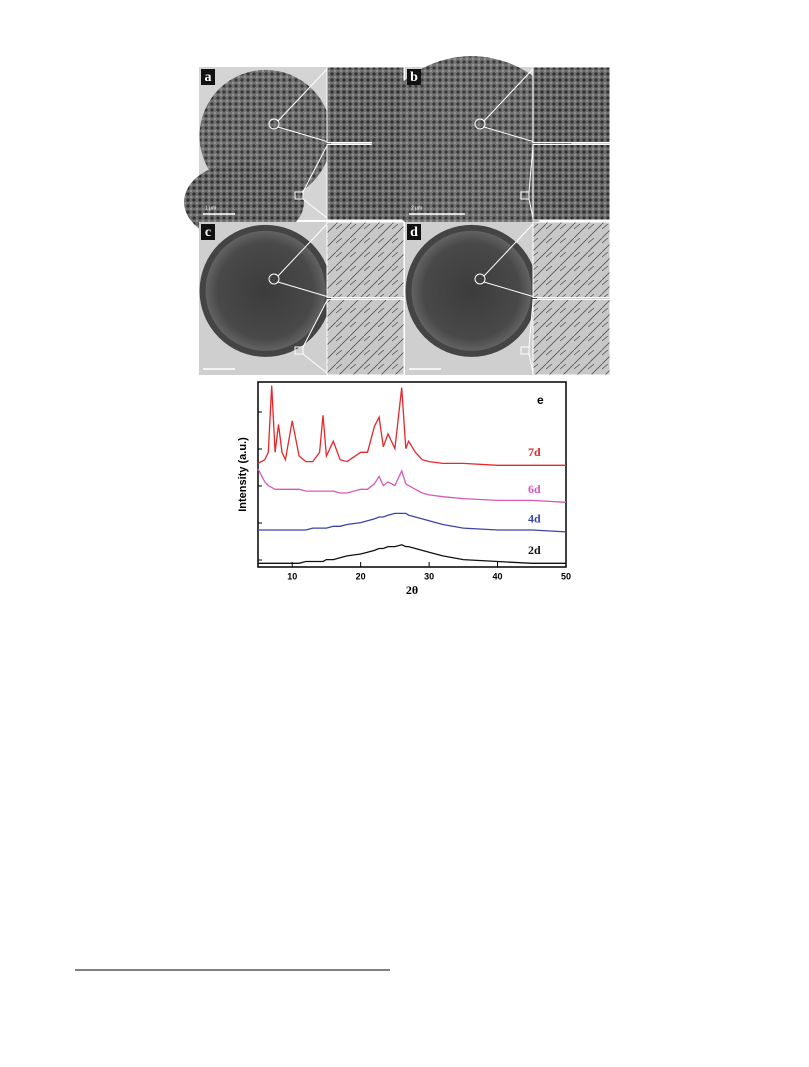  What do you see at coordinates (534, 489) in the screenshot?
I see `series-label: 6d` at bounding box center [534, 489].